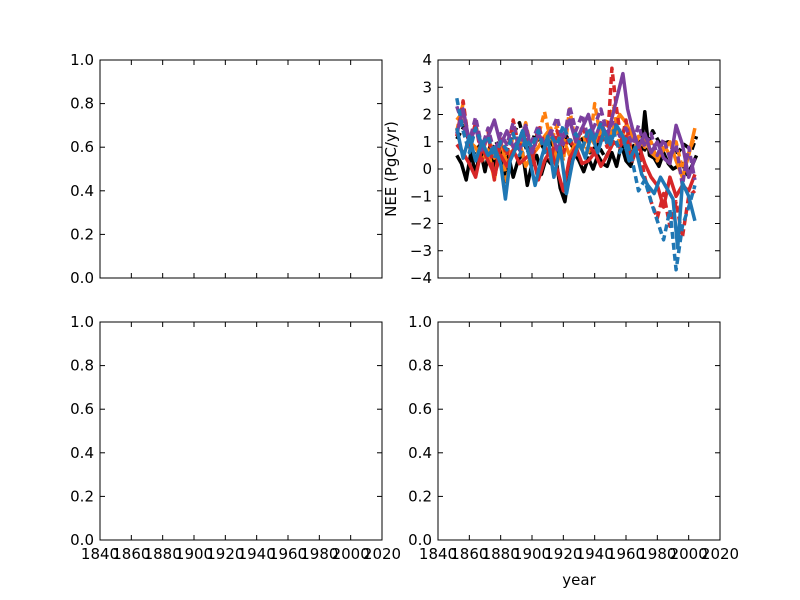 The image size is (800, 600). Describe the element at coordinates (421, 278) in the screenshot. I see `y-tick-label: −4` at that location.